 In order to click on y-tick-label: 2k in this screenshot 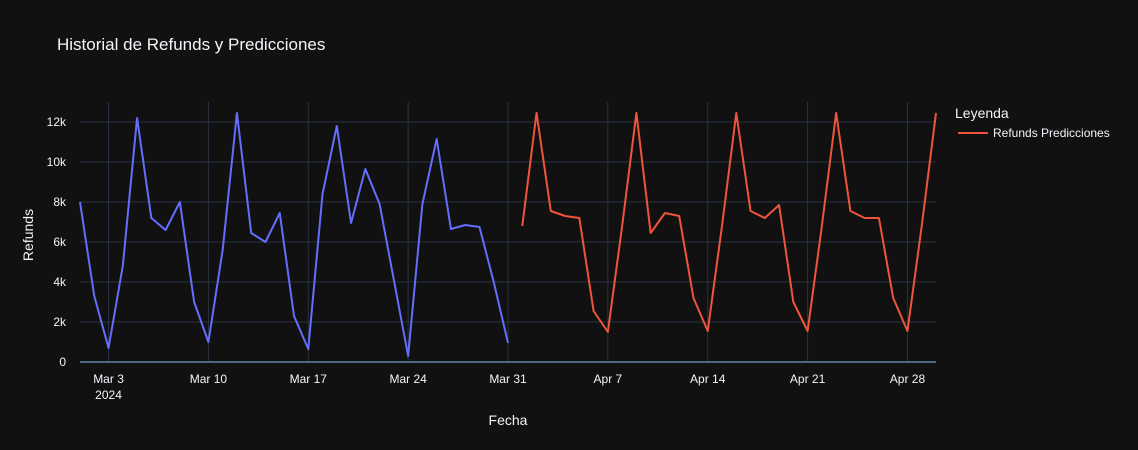, I will do `click(60, 322)`.